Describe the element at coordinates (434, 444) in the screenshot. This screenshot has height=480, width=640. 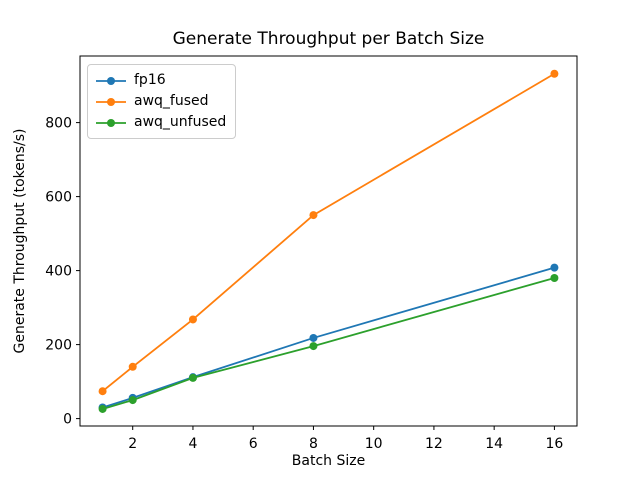
I see `x-tick-label: 12` at that location.